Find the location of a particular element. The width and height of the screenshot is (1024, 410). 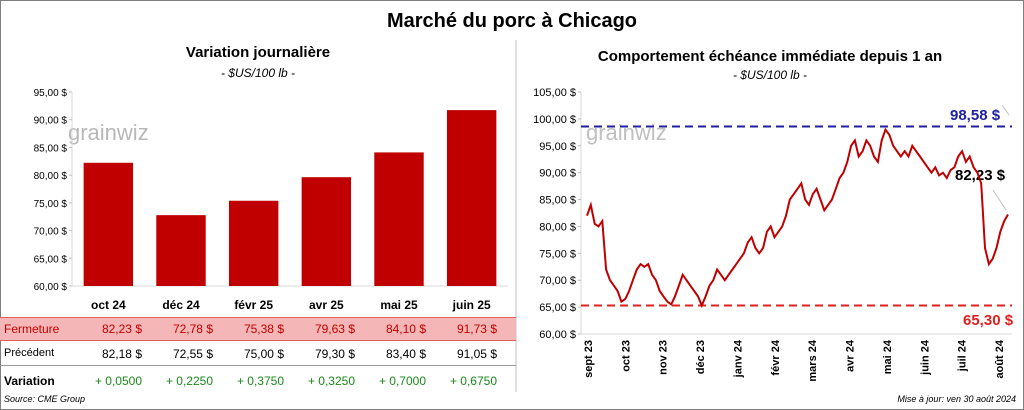

bar-y-tick-label: 85,00 $ is located at coordinates (51, 148).